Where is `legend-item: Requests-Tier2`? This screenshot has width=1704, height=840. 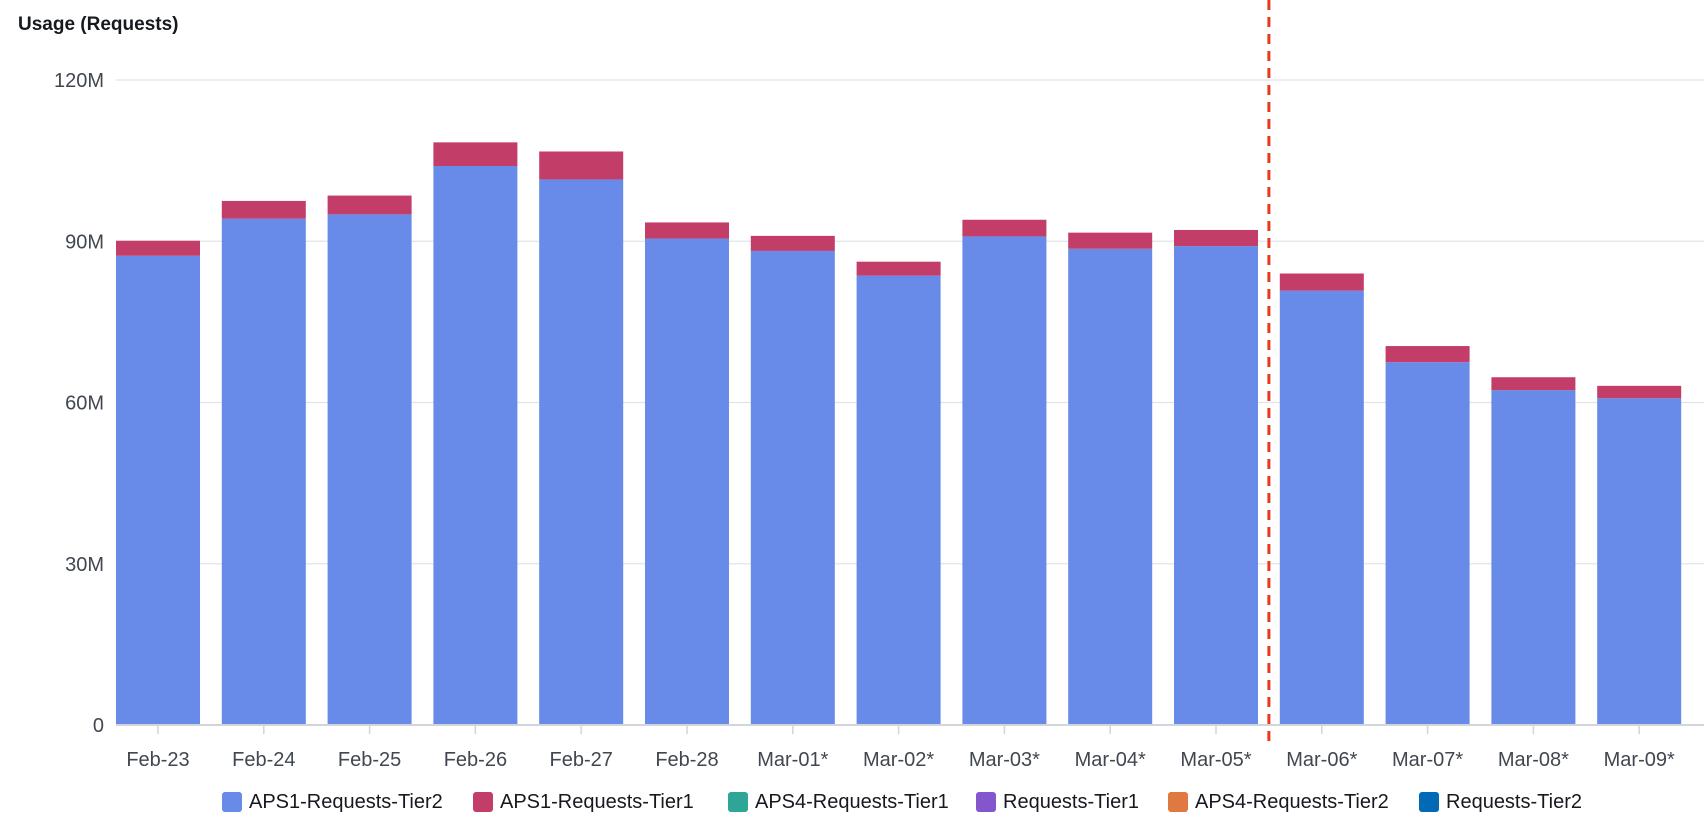 legend-item: Requests-Tier2 is located at coordinates (1500, 802).